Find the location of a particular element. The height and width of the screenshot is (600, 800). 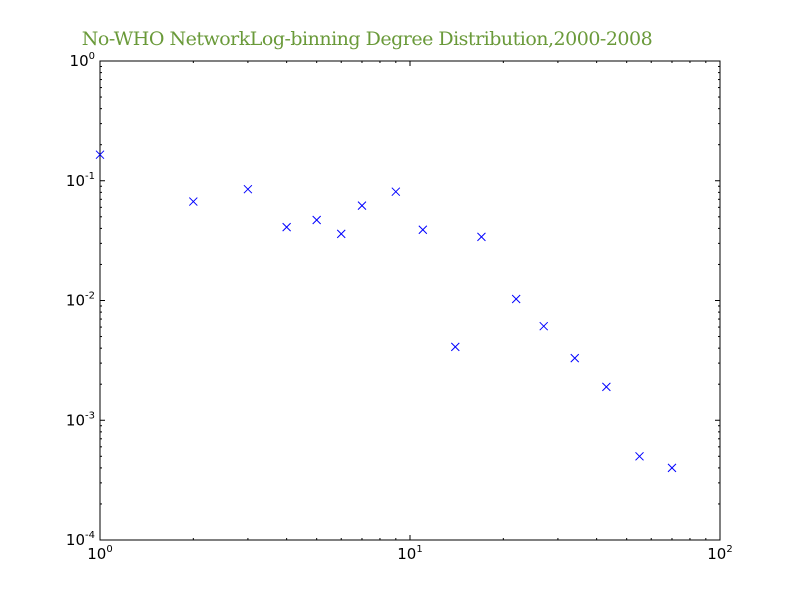

y-tick-label: 10⁻⁴ is located at coordinates (80, 539).